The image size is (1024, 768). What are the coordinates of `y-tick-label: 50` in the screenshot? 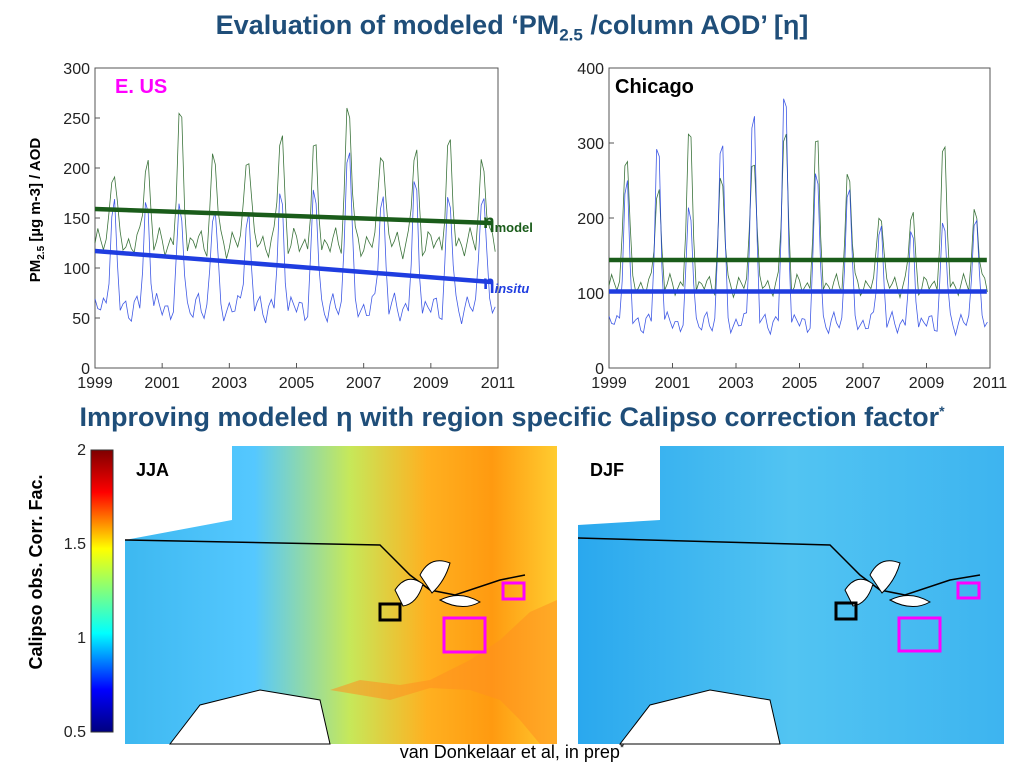 It's located at (81, 319).